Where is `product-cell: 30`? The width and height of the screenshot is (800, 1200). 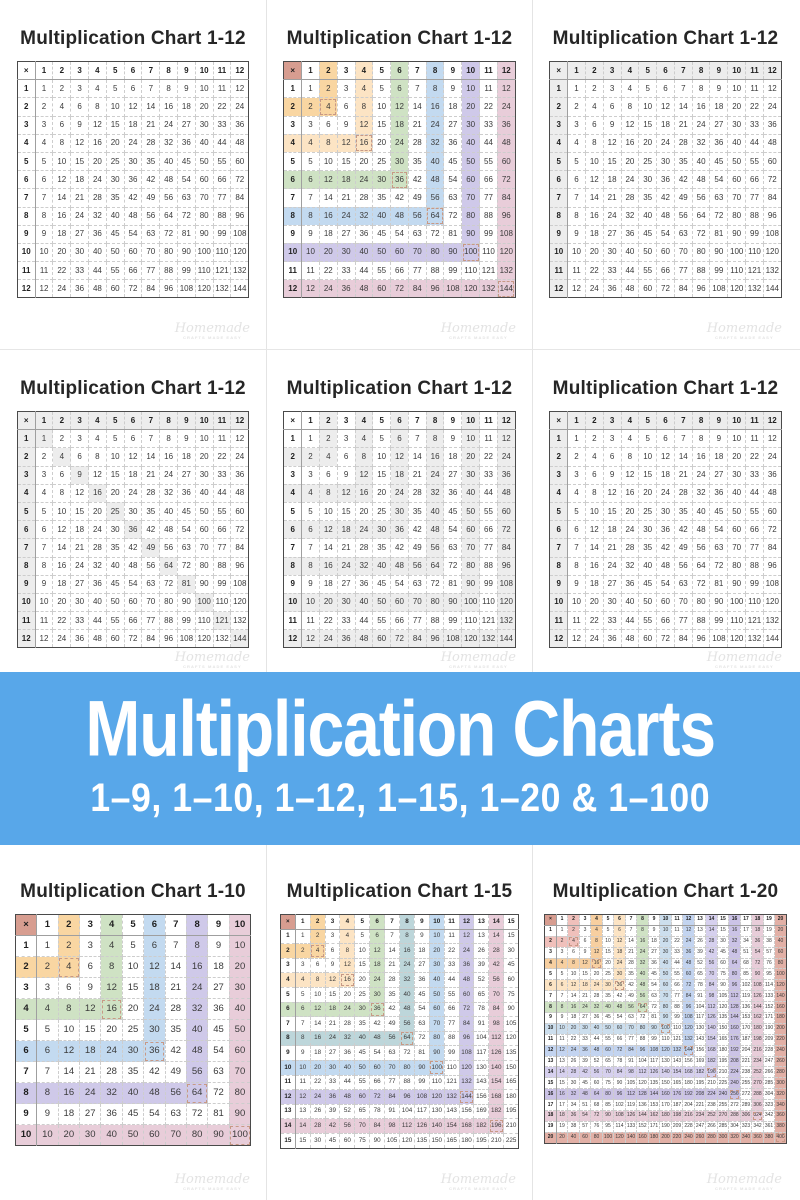
product-cell: 30 is located at coordinates (608, 985).